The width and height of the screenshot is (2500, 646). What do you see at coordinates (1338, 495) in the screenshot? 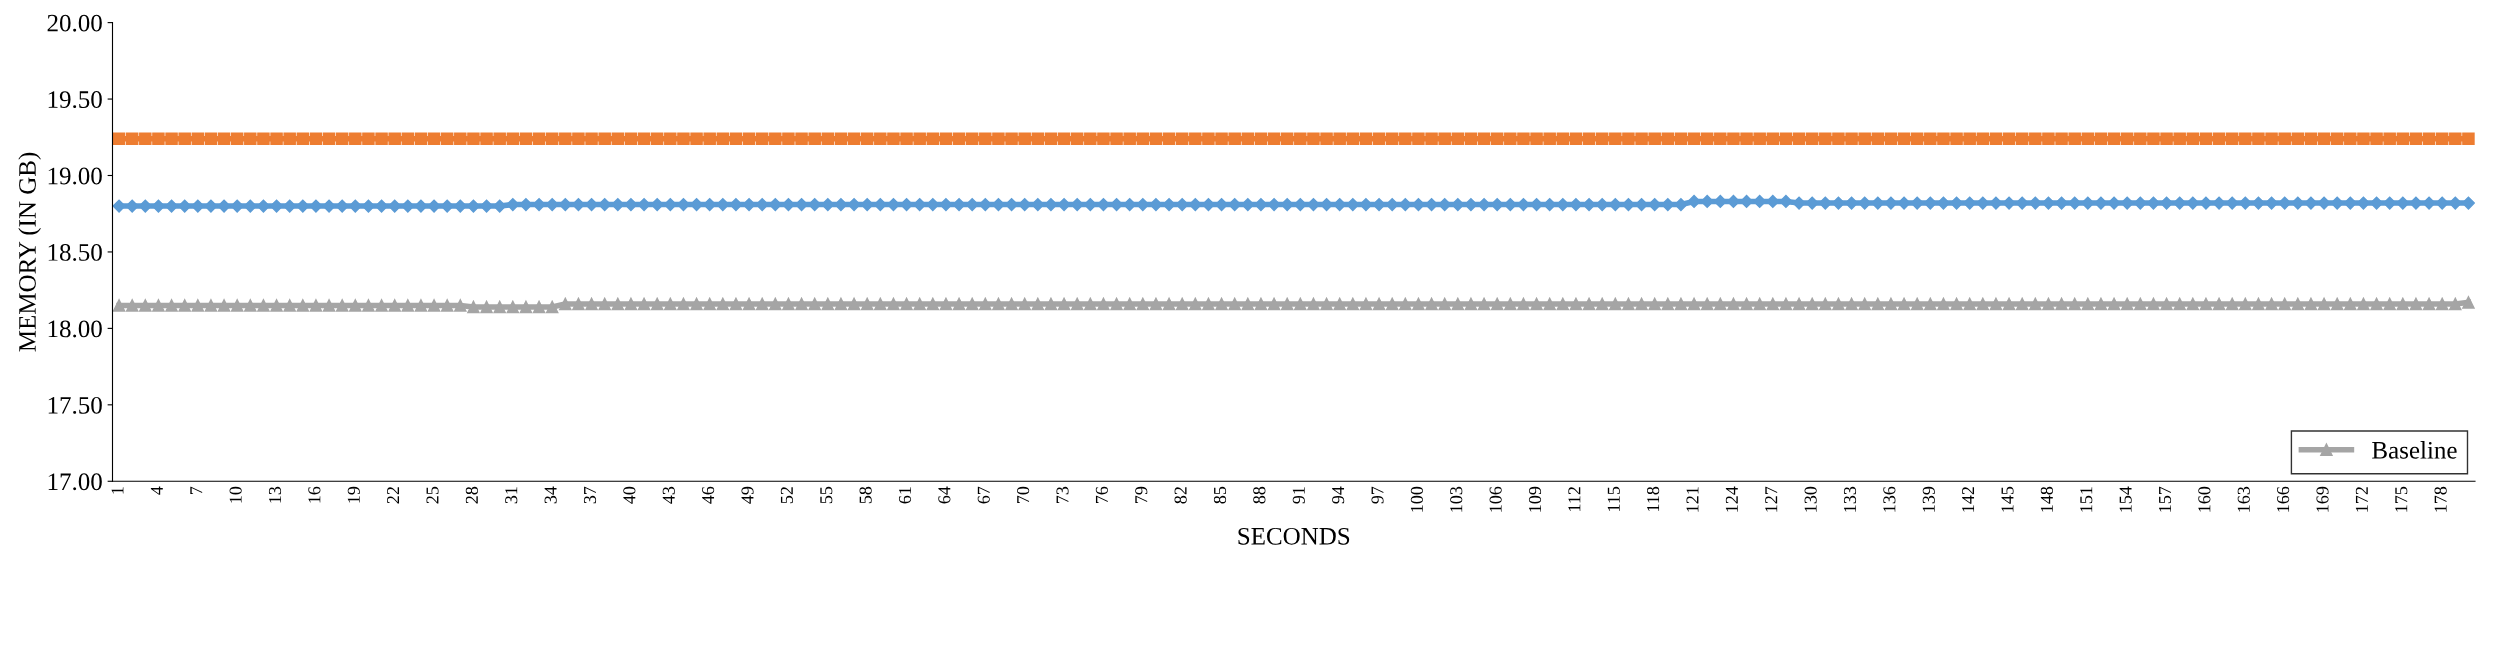
I see `x-tick-label: 94` at bounding box center [1338, 495].